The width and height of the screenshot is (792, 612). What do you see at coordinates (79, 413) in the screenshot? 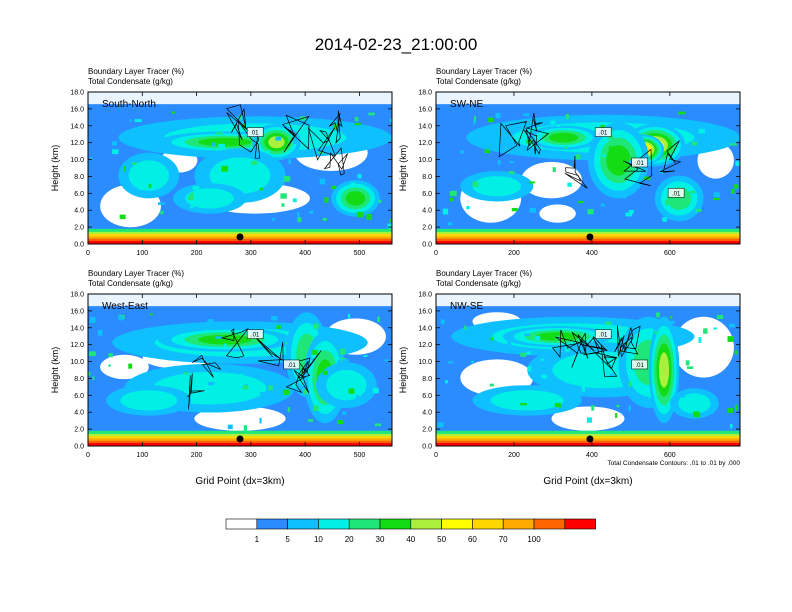
I see `y-tick-label: 4.0` at bounding box center [79, 413].